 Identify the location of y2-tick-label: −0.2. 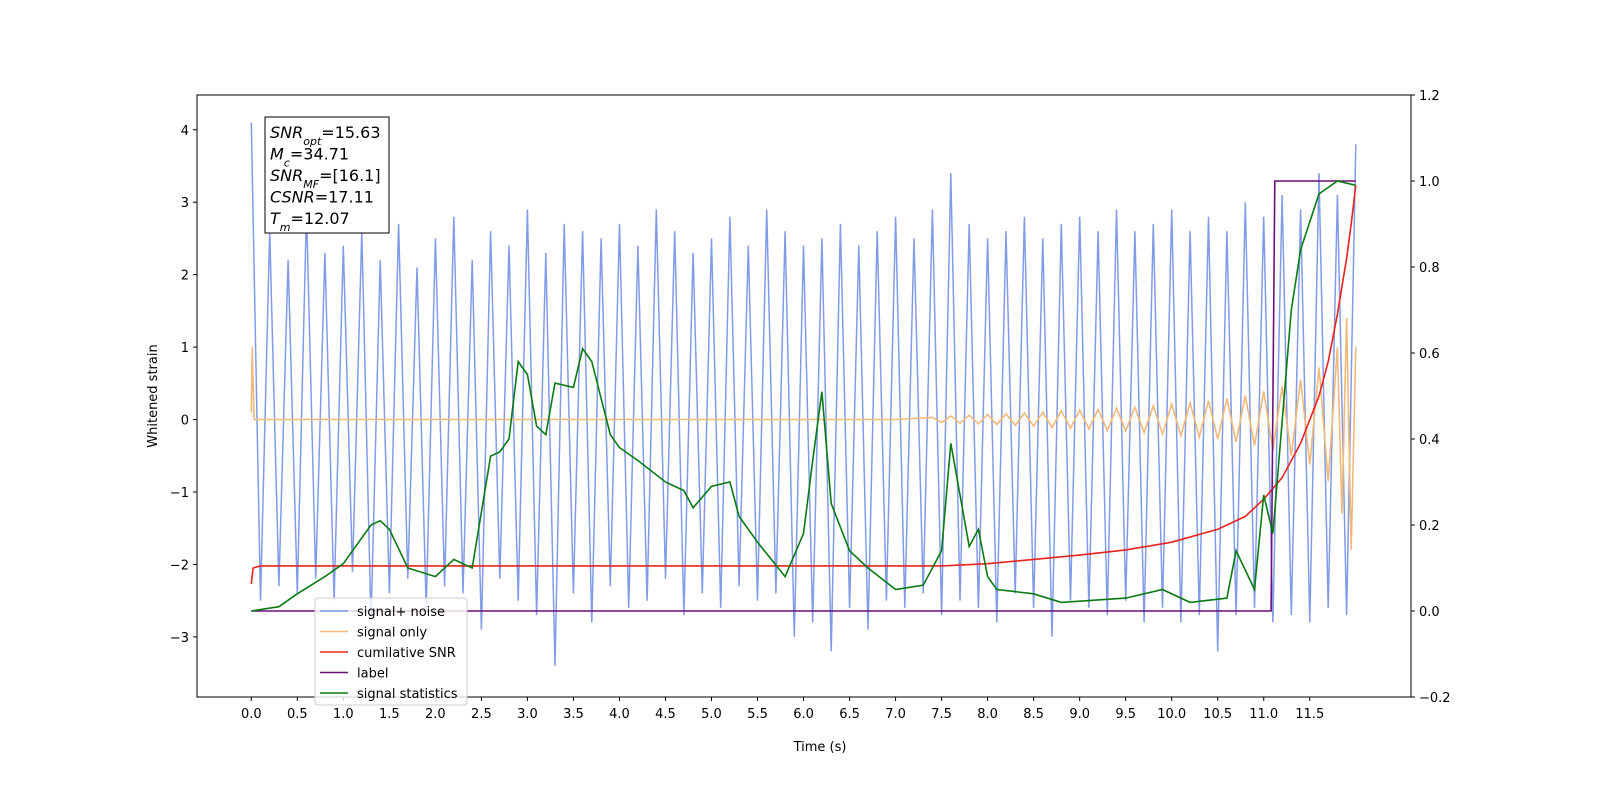
(1435, 698).